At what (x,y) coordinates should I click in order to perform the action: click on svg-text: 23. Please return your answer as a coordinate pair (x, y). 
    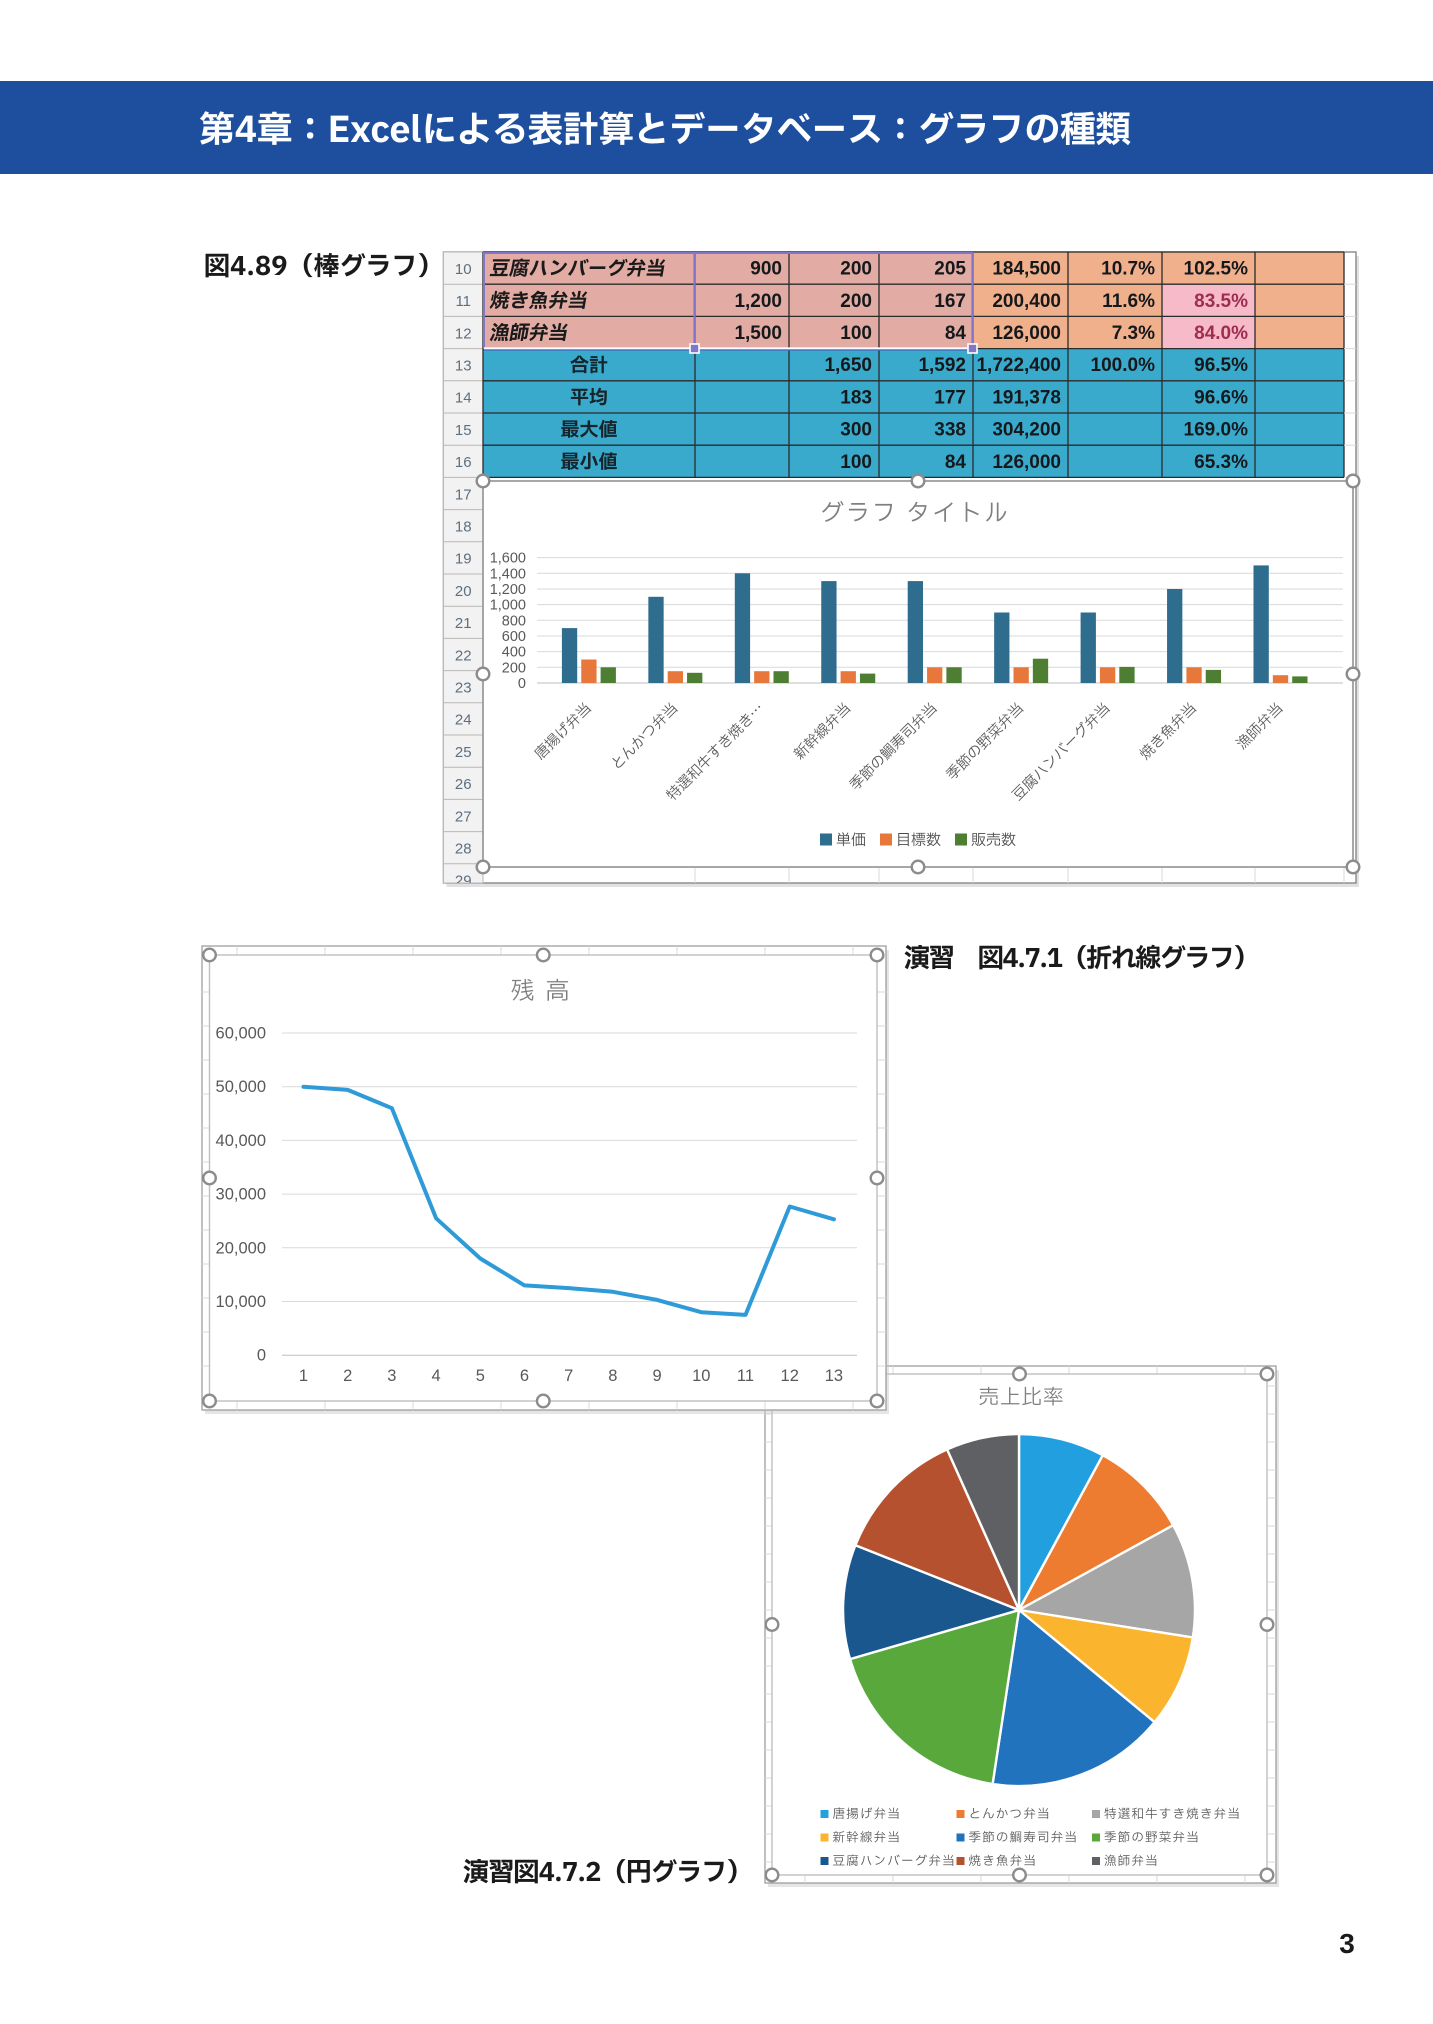
    Looking at the image, I should click on (463, 688).